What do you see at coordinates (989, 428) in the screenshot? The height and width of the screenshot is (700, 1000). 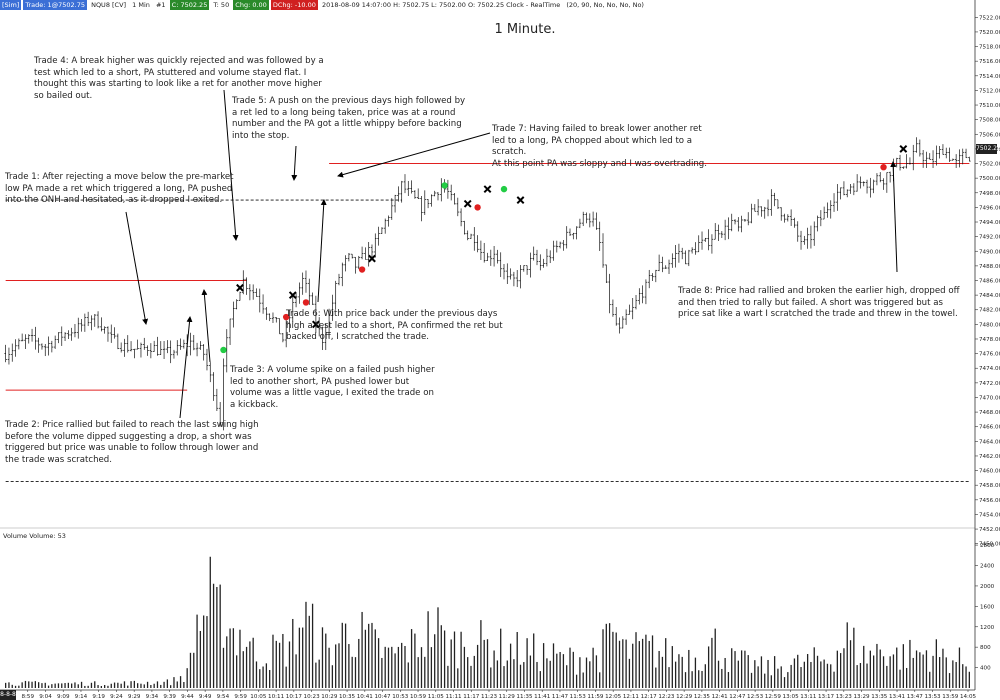 I see `price-tick-label: 7466.00` at bounding box center [989, 428].